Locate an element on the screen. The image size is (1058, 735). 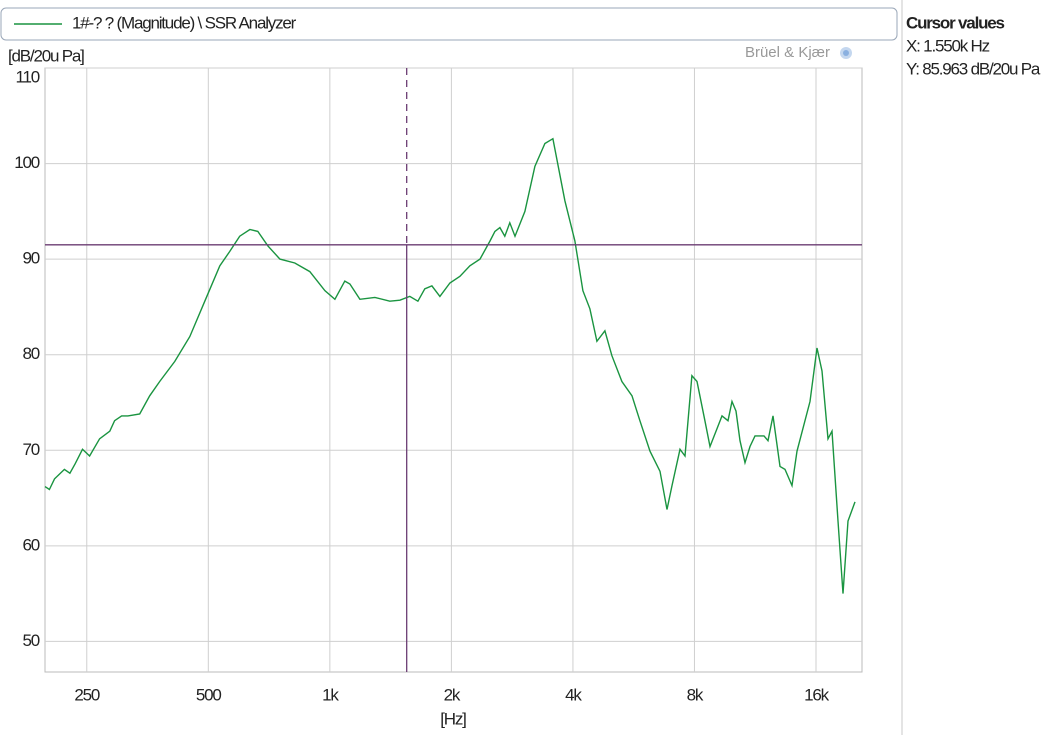
y-tick-label: 90 is located at coordinates (30, 258).